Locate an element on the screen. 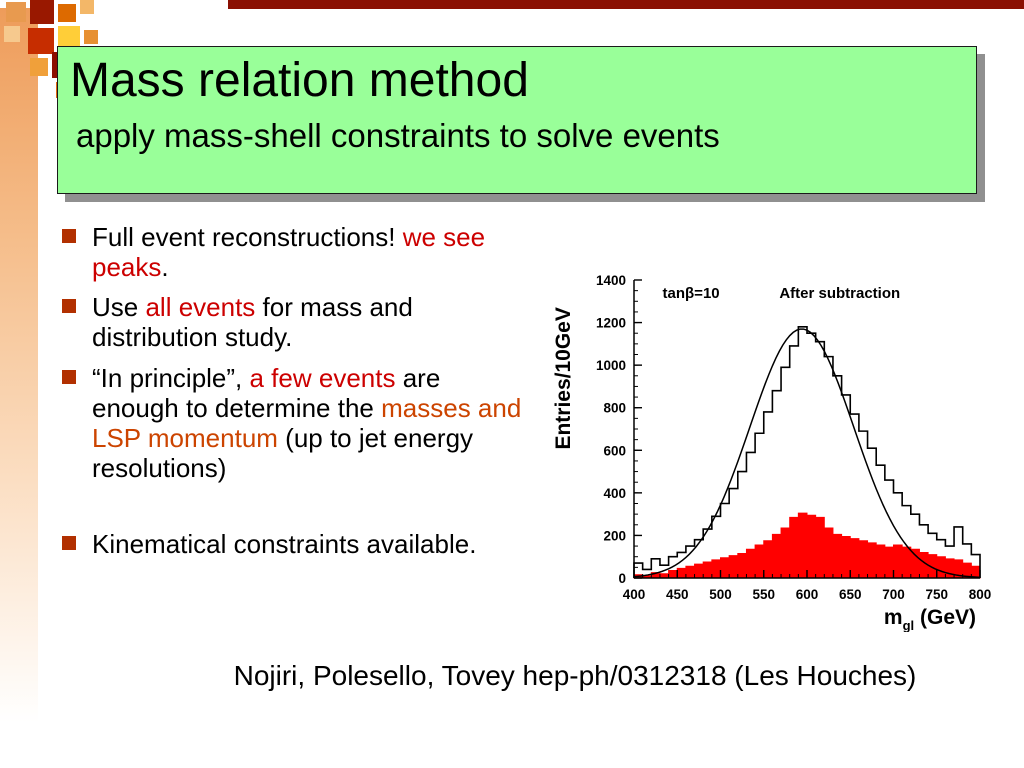  x-axis-label: mgl (GeV) is located at coordinates (930, 619).